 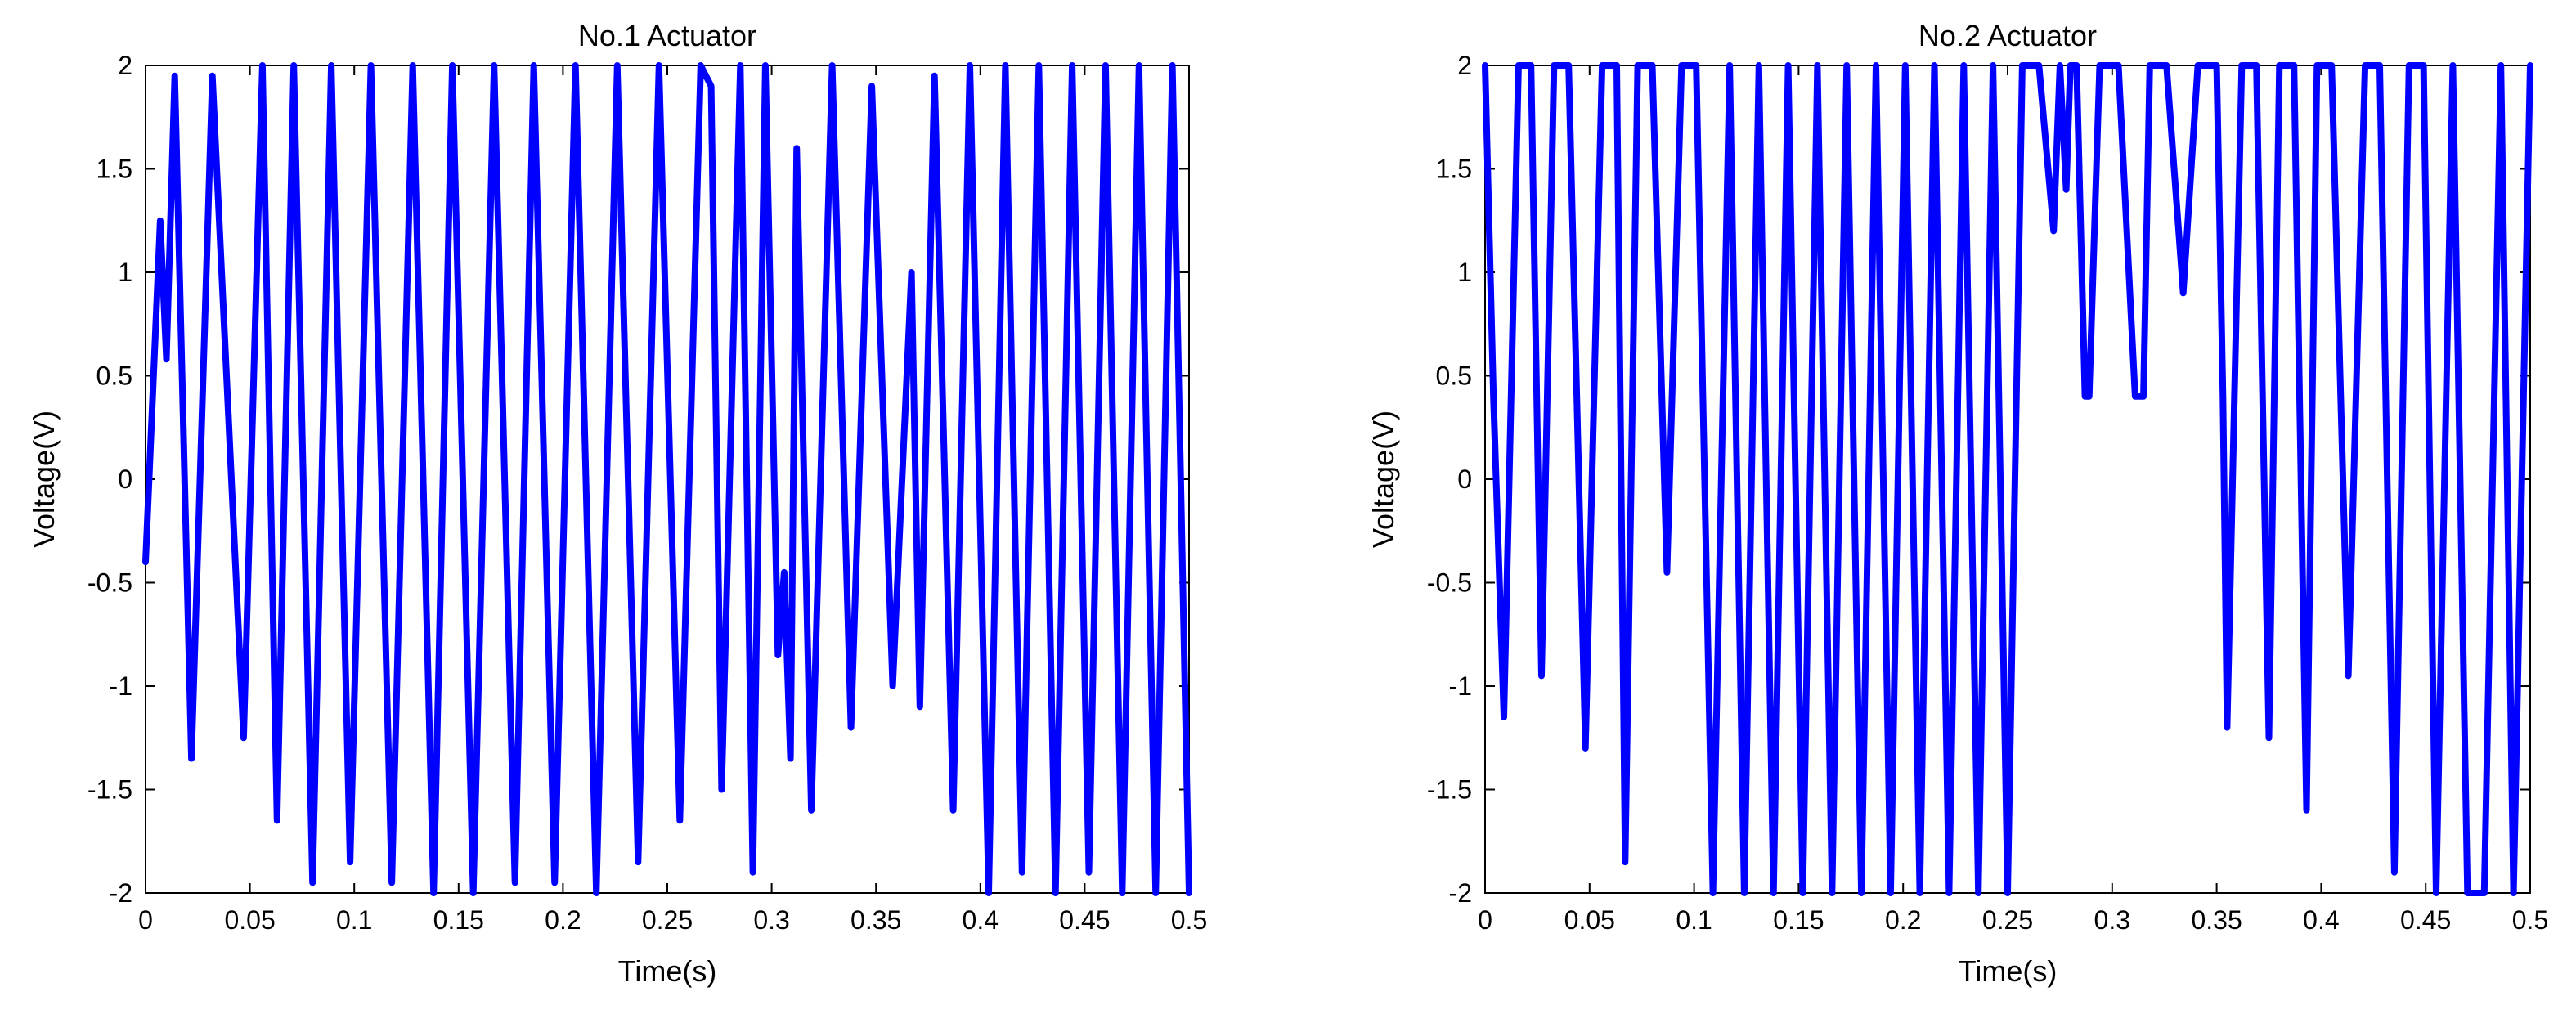 I want to click on chart-title: No.2 Actuator, so click(x=2008, y=35).